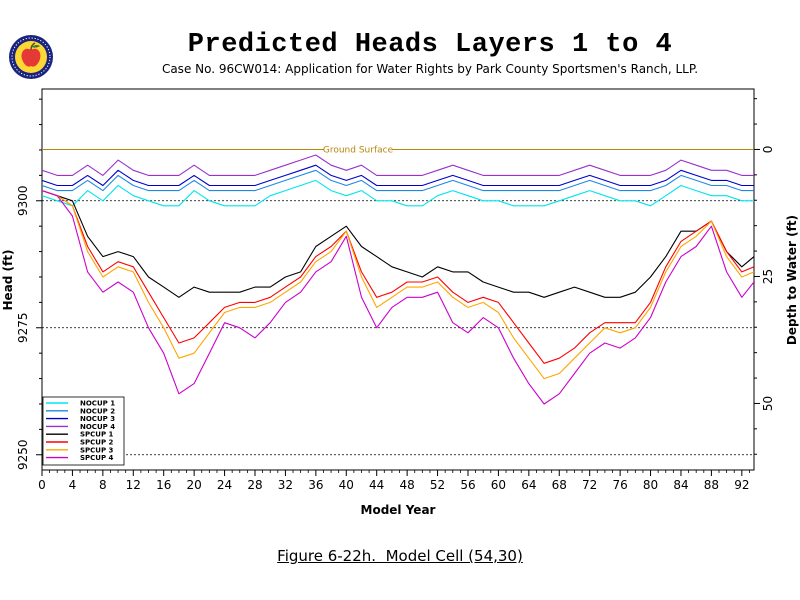 The height and width of the screenshot is (600, 800). What do you see at coordinates (498, 485) in the screenshot?
I see `x-tick-label: 60` at bounding box center [498, 485].